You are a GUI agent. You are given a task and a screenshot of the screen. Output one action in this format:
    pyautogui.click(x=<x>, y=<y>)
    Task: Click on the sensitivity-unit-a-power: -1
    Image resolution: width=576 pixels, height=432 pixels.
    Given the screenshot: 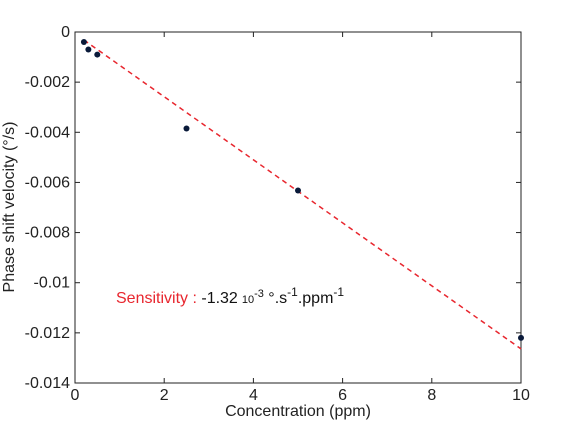 What is the action you would take?
    pyautogui.click(x=292, y=292)
    